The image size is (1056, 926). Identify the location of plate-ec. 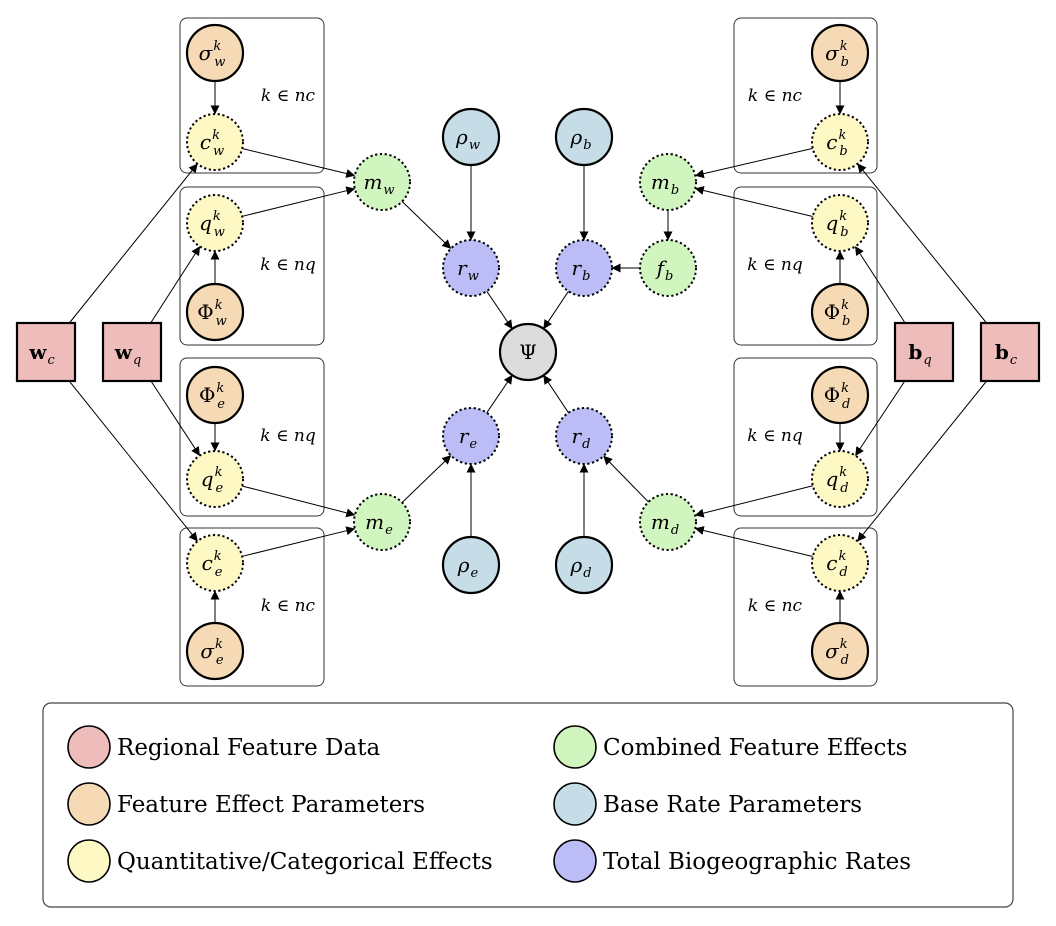
(252, 607).